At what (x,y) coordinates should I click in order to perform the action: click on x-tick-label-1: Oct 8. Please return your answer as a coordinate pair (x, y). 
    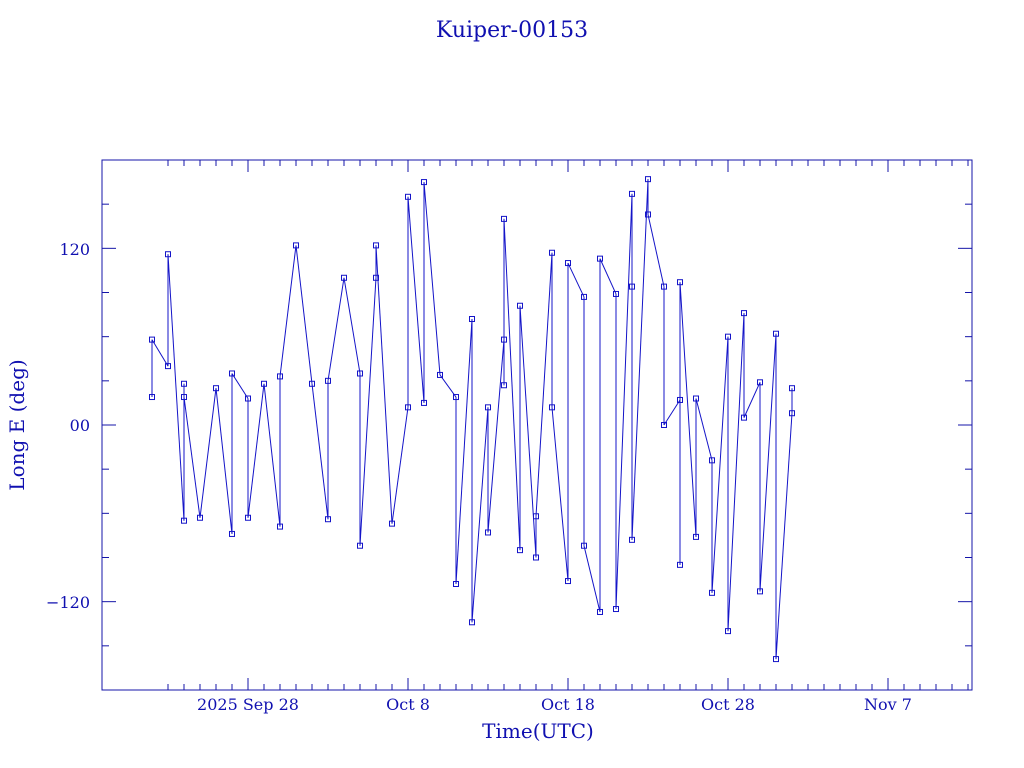
    Looking at the image, I should click on (408, 704).